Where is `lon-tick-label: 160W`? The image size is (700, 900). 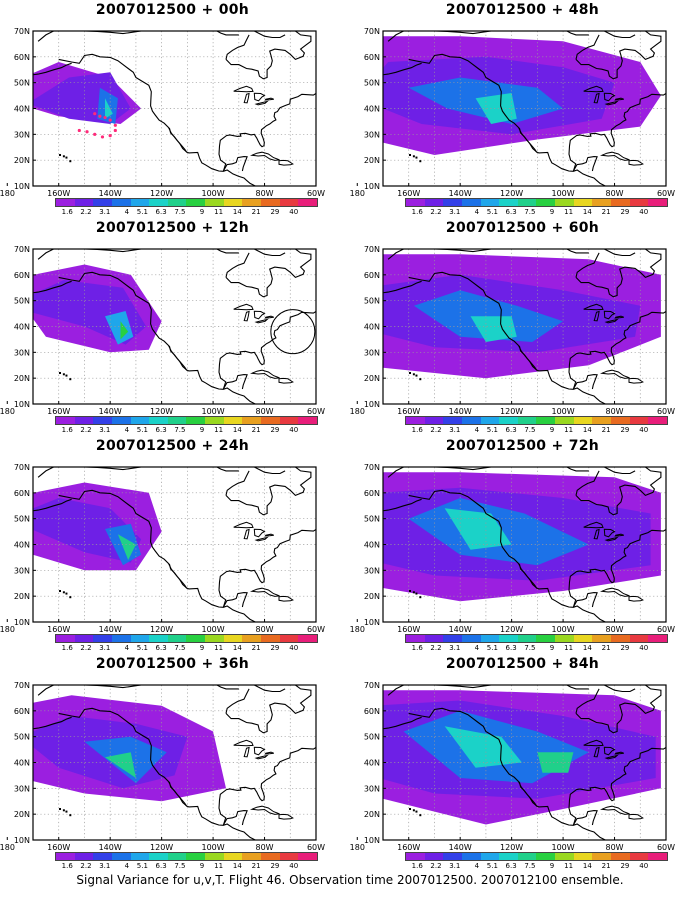
lon-tick-label: 160W is located at coordinates (58, 411).